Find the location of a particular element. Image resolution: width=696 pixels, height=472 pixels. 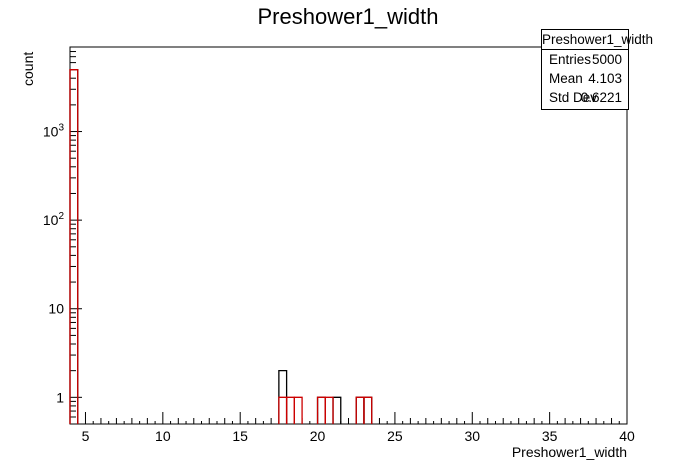

x-tick-label: 20 is located at coordinates (318, 436).